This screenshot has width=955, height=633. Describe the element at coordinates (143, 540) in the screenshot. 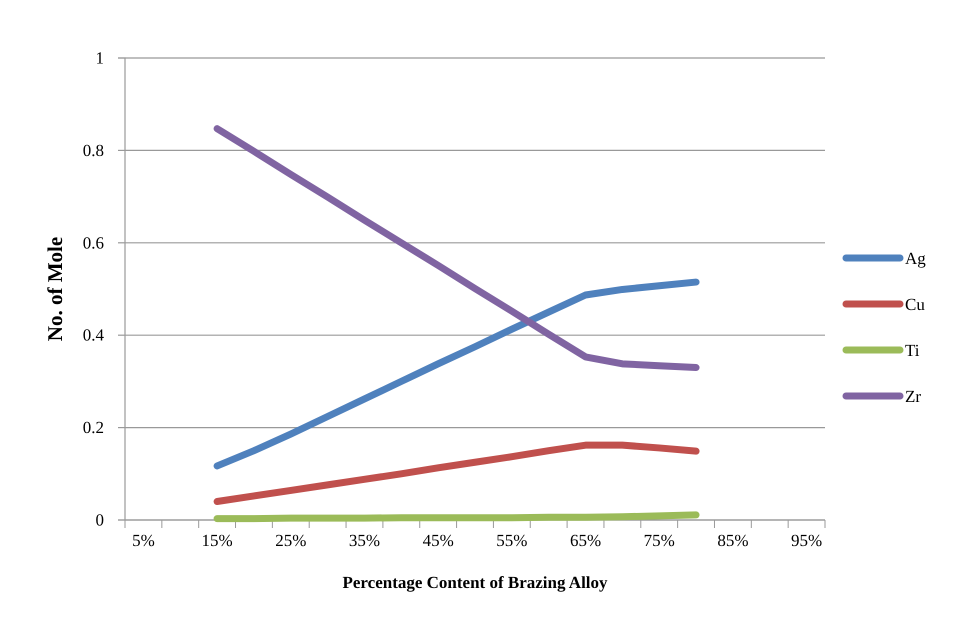

I see `x-tick-label: 5%` at that location.